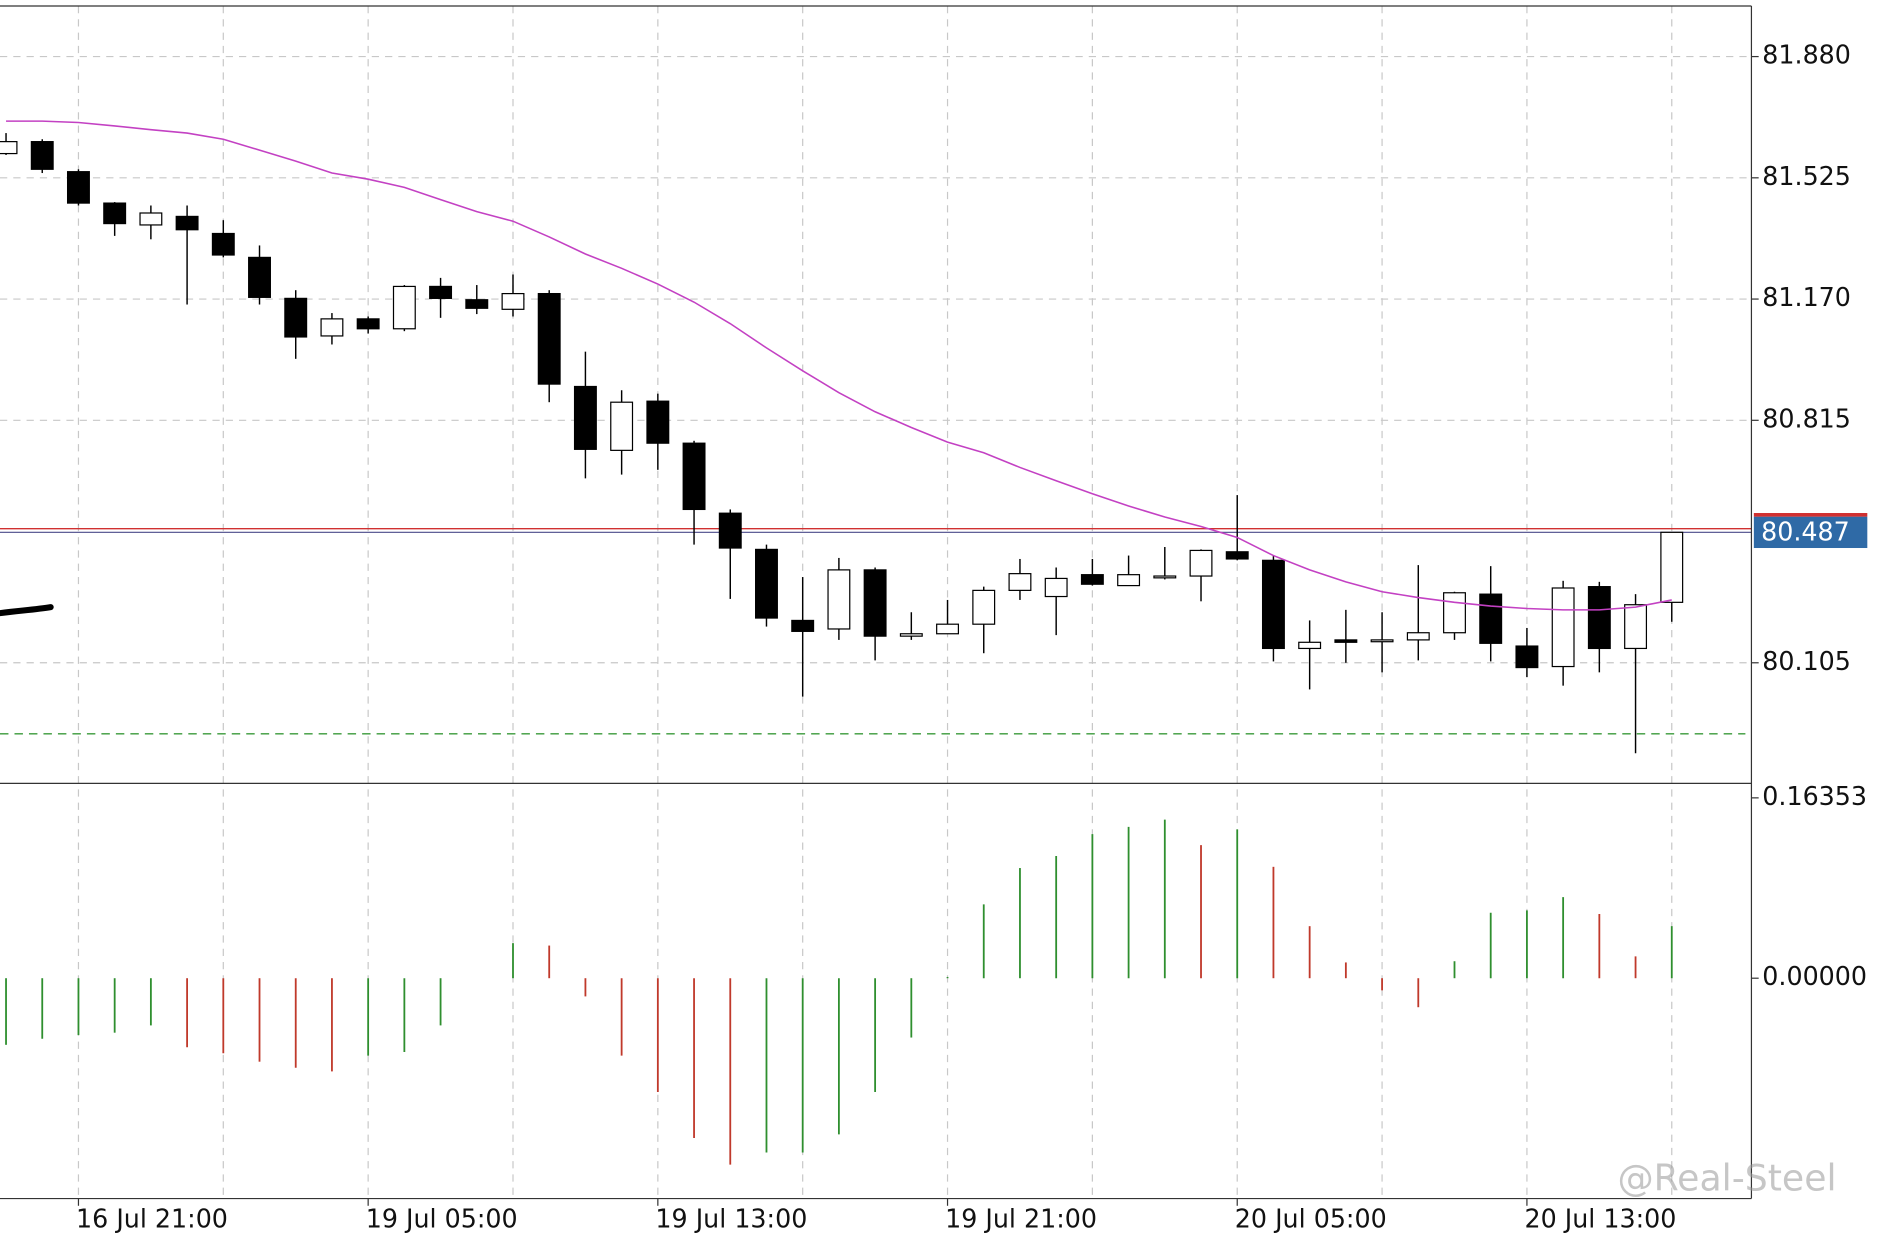 The width and height of the screenshot is (1883, 1242). What do you see at coordinates (1814, 796) in the screenshot?
I see `y-tick-label: 0.16353` at bounding box center [1814, 796].